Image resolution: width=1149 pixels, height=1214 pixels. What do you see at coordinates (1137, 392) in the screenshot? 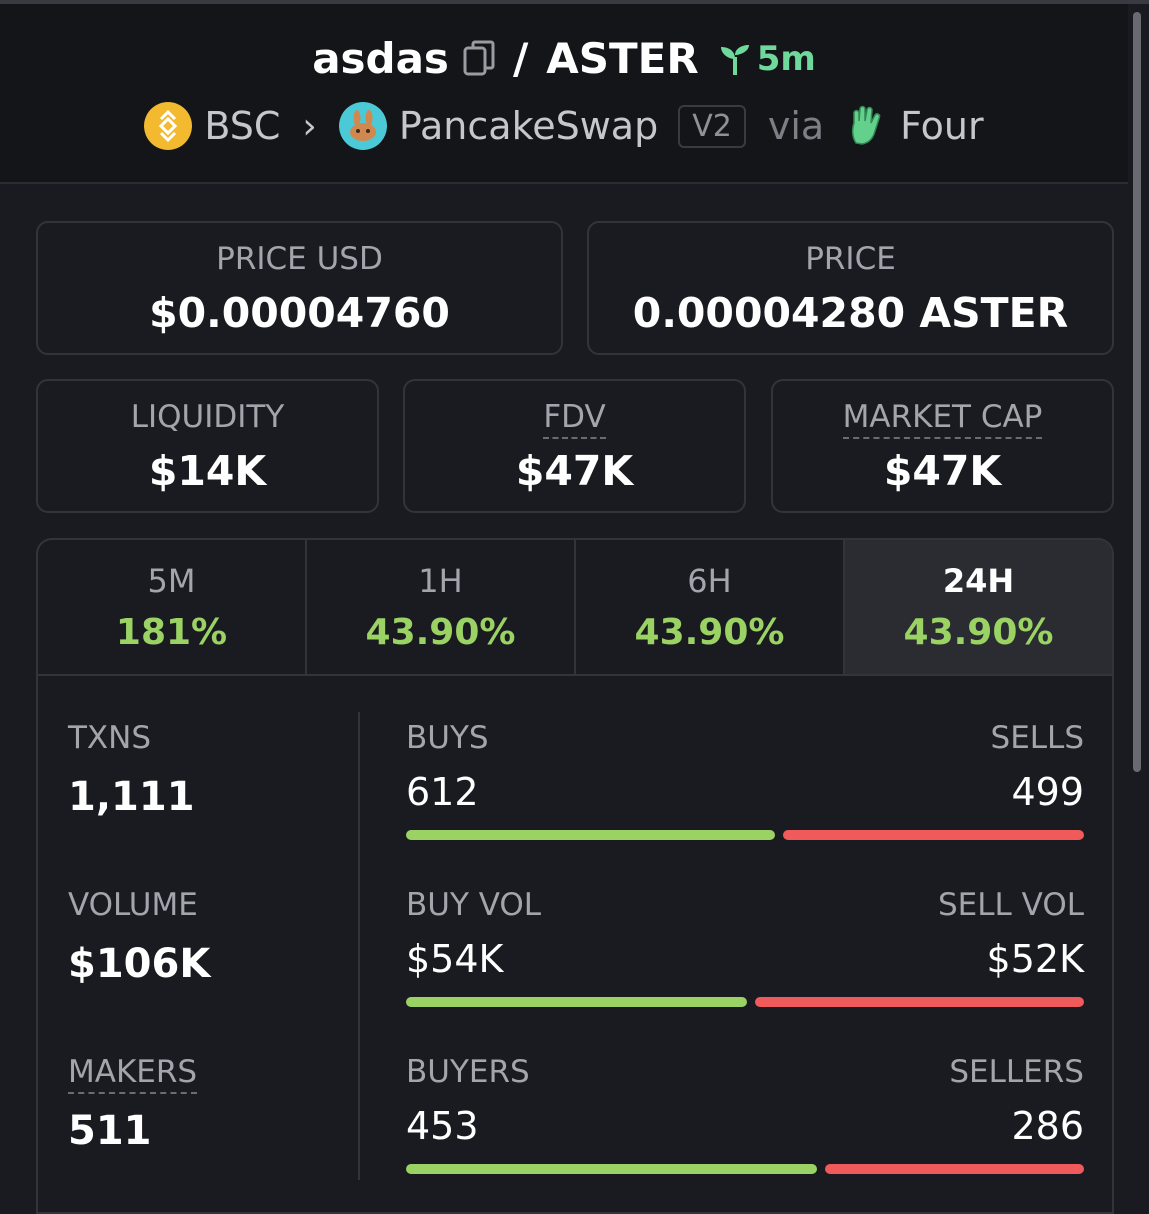
I see `scrollbar-thumb` at bounding box center [1137, 392].